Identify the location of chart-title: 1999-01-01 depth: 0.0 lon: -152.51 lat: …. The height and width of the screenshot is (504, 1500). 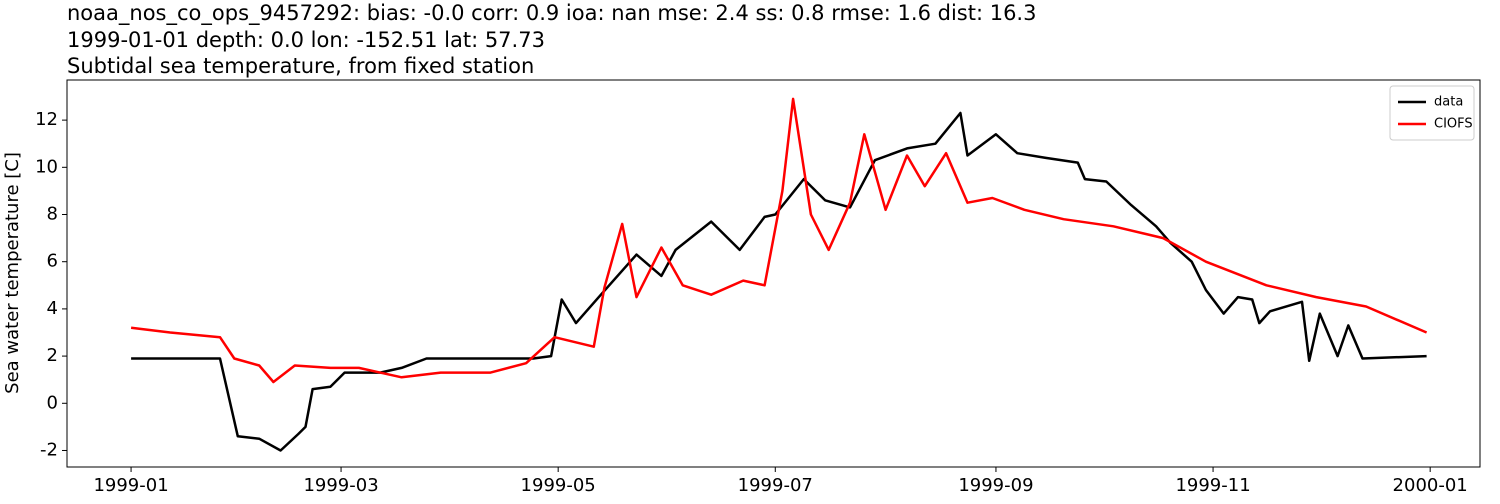
(306, 40).